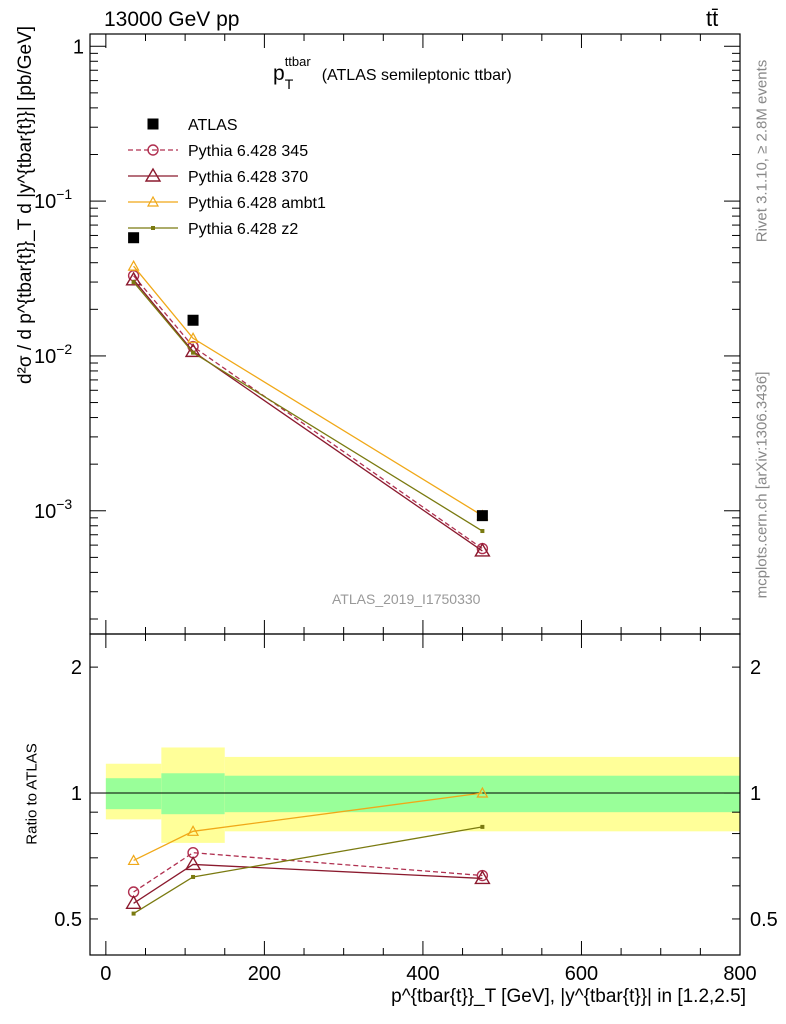 The image size is (786, 1024). What do you see at coordinates (289, 84) in the screenshot?
I see `plot-title-sub: T` at bounding box center [289, 84].